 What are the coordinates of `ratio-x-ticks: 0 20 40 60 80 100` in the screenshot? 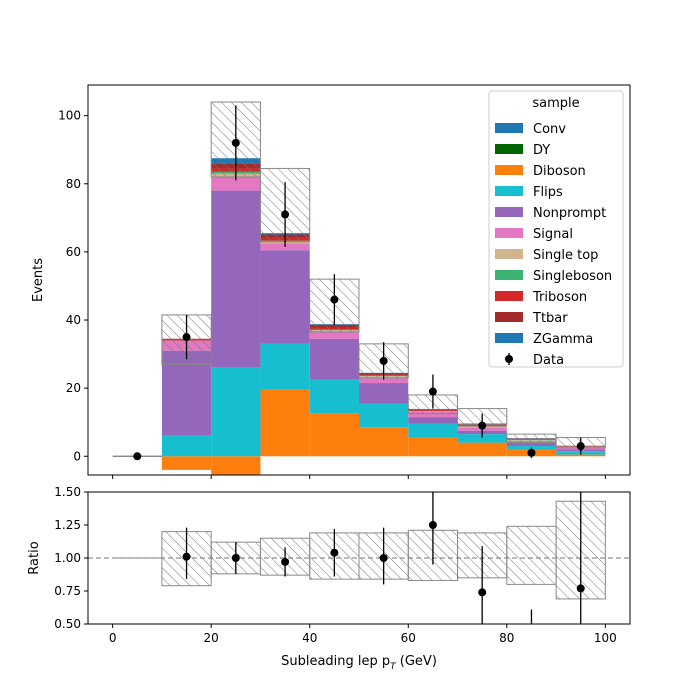 It's located at (363, 634).